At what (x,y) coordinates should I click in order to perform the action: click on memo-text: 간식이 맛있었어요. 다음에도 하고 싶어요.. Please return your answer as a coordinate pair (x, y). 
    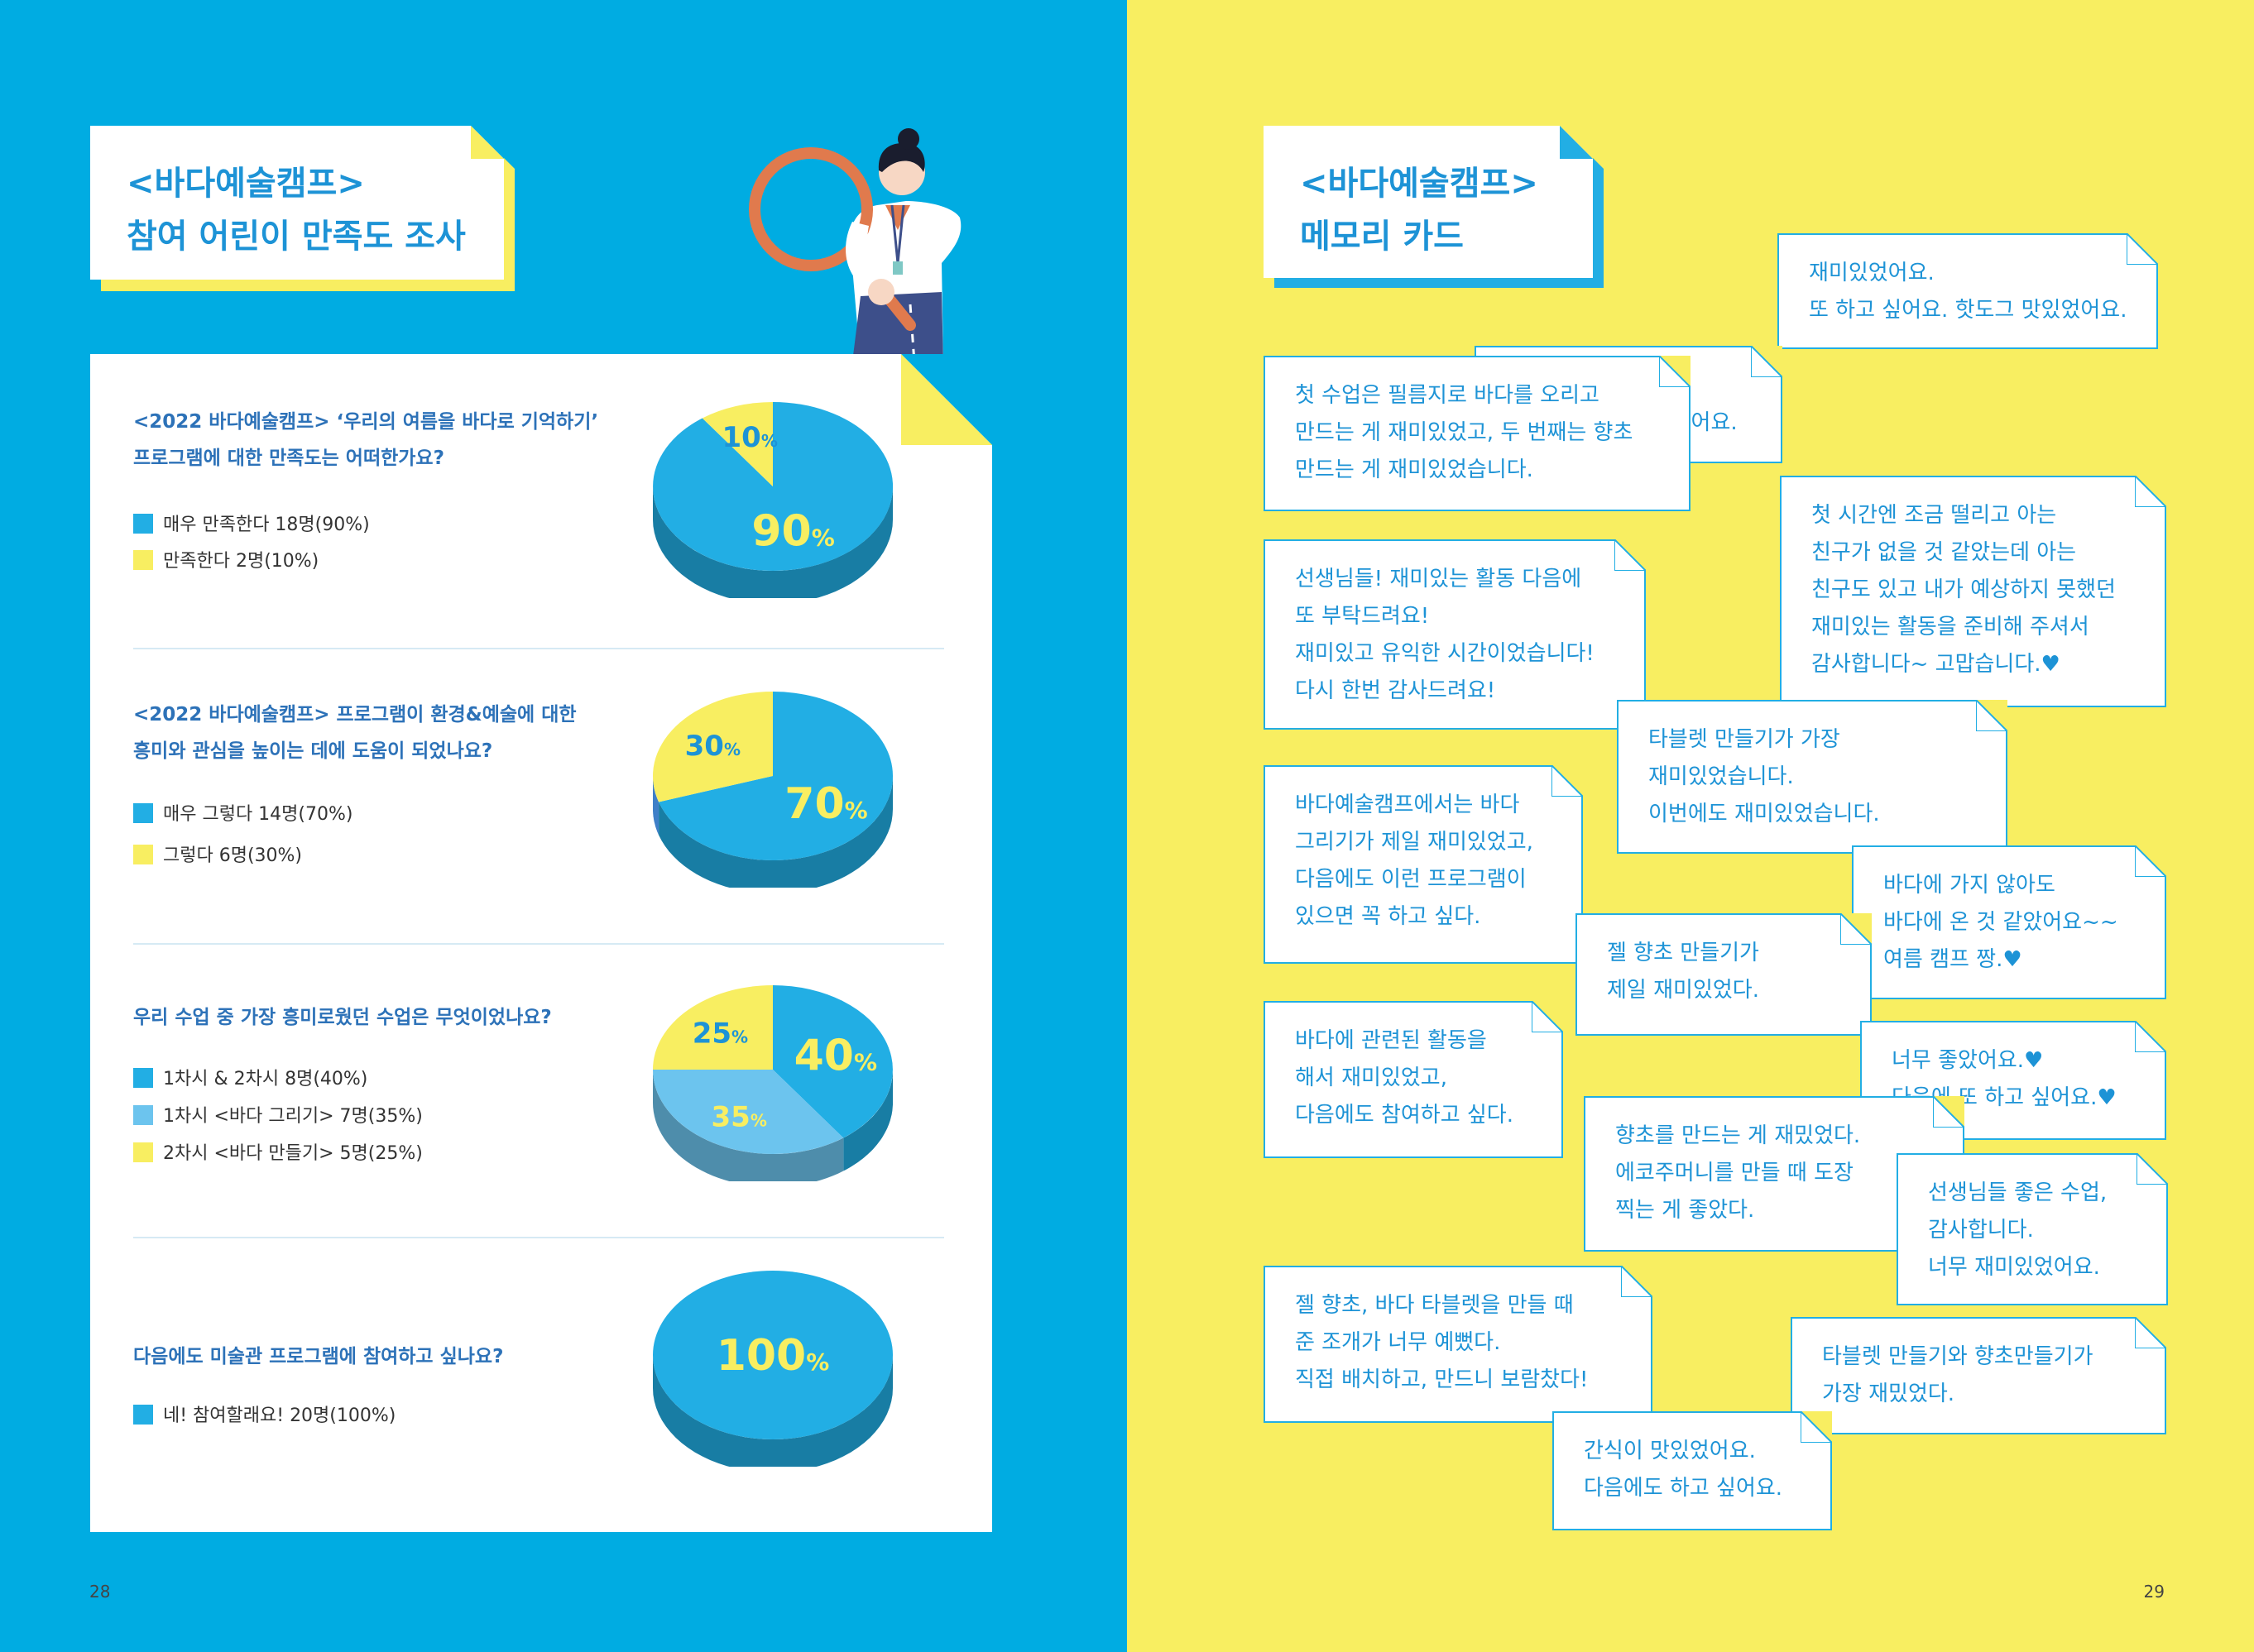
    Looking at the image, I should click on (1683, 1470).